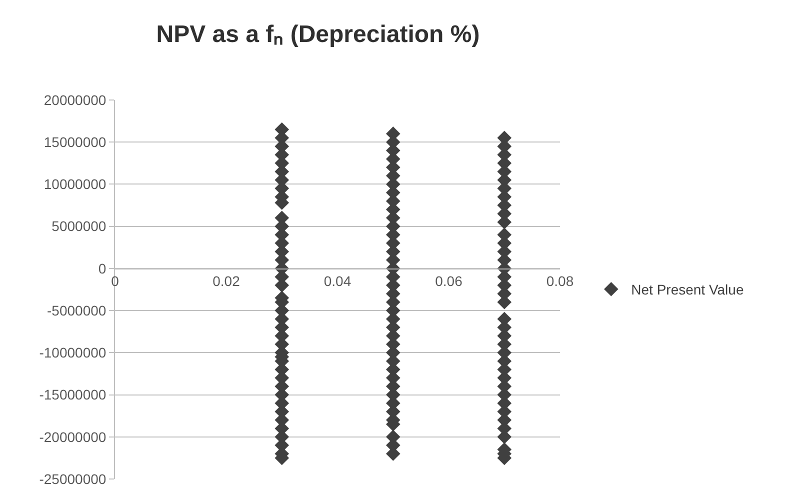  Describe the element at coordinates (318, 34) in the screenshot. I see `chart-title: NPV as a fₙ (Depreciation %)` at that location.